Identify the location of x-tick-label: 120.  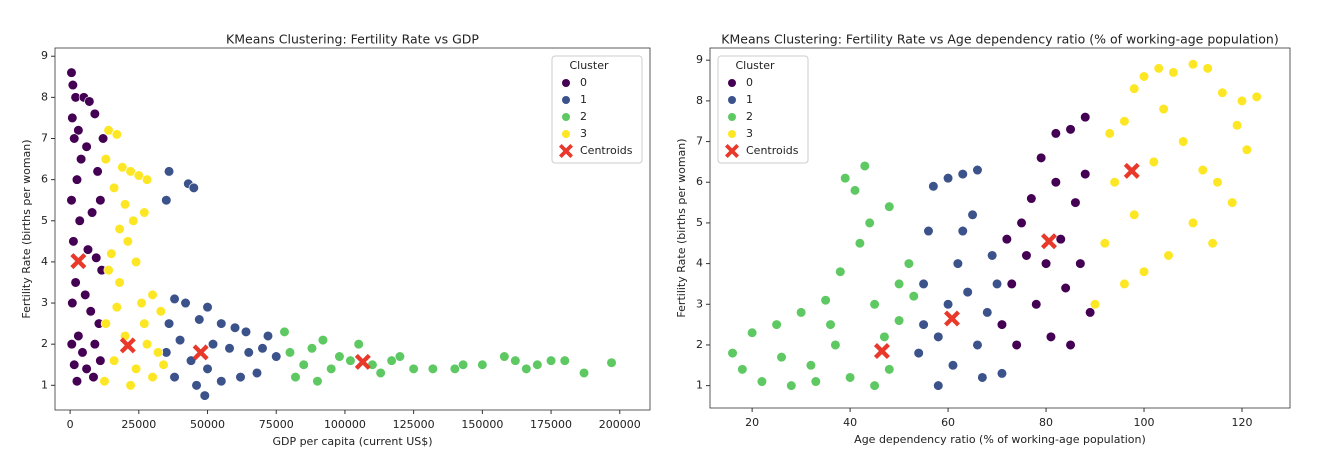
(1241, 422).